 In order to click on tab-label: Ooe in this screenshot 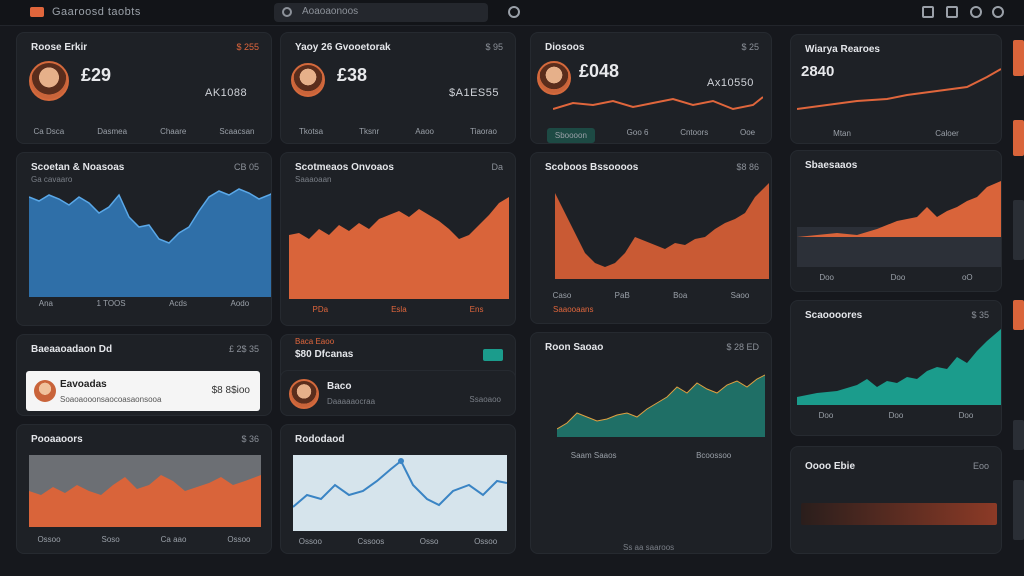, I will do `click(747, 132)`.